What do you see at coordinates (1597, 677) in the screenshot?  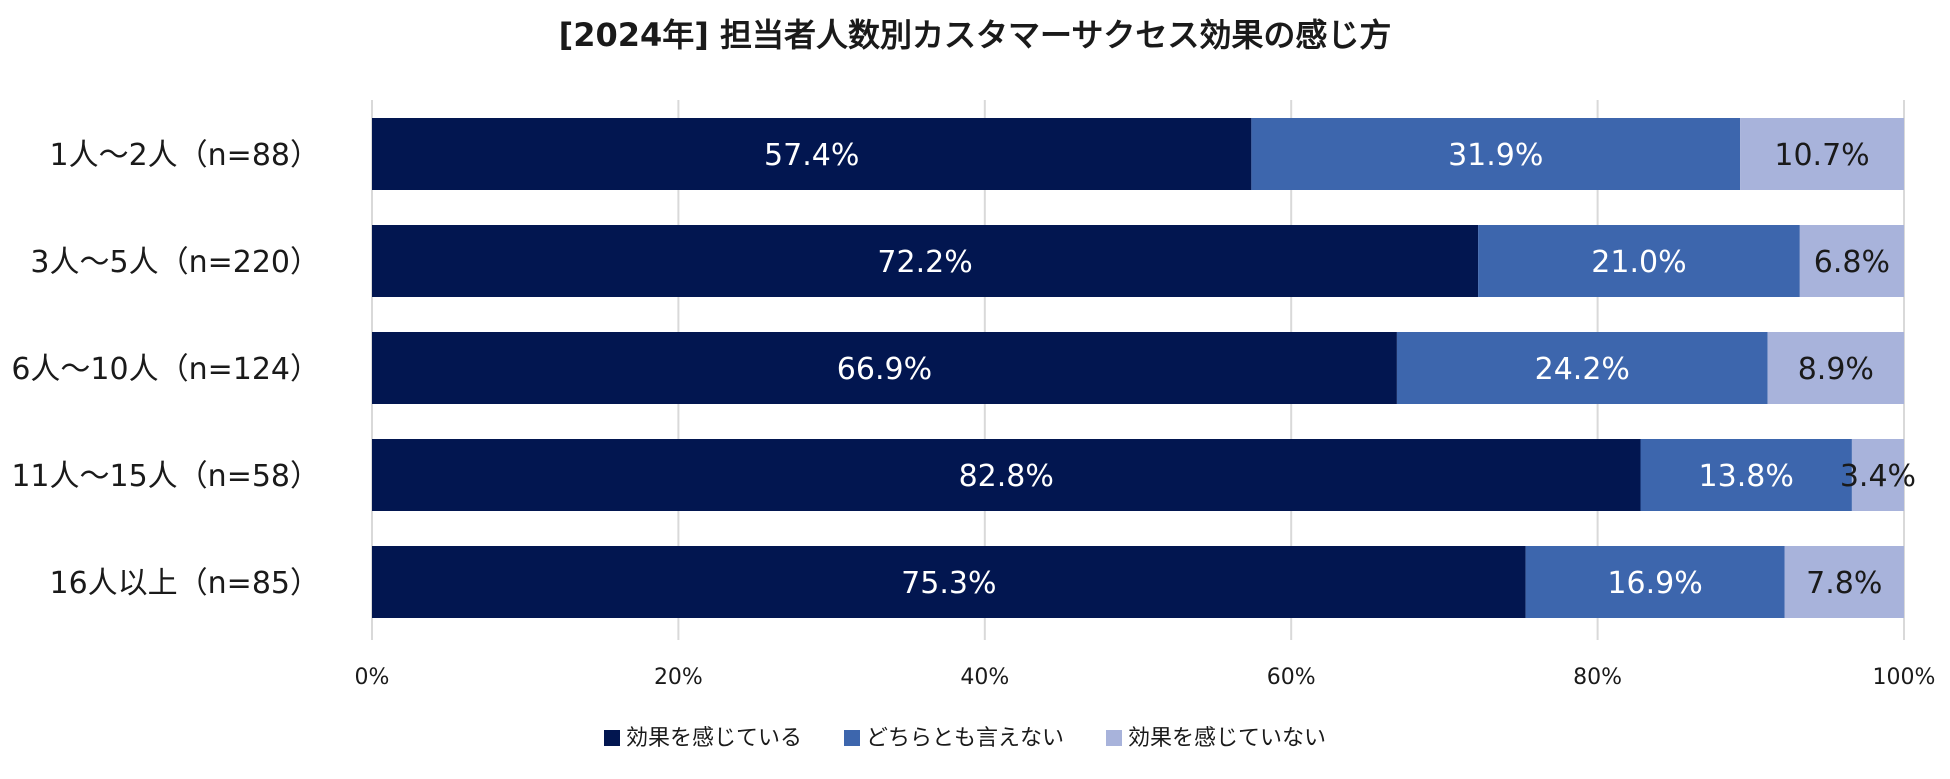 I see `x-tick-label: 80%` at bounding box center [1597, 677].